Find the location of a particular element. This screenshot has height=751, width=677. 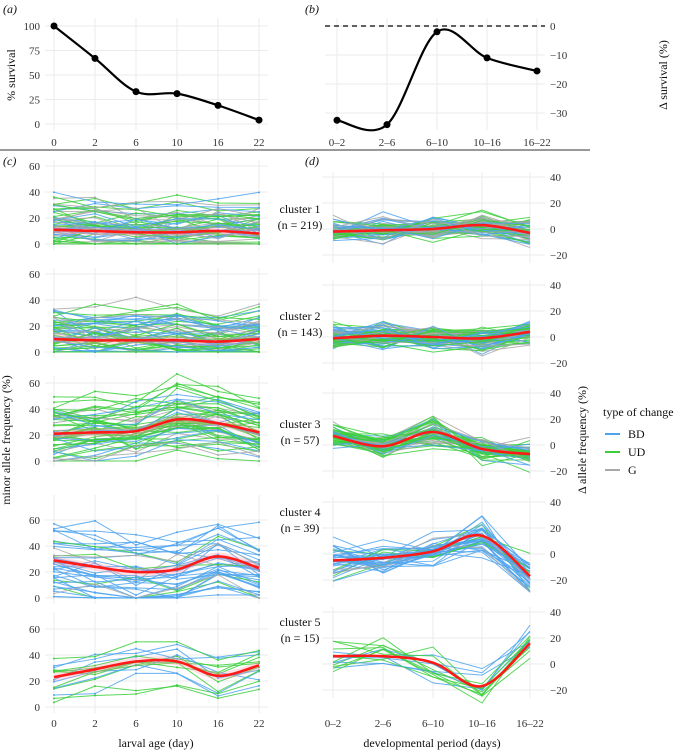

d-xtick-label: 10–16 is located at coordinates (482, 724).